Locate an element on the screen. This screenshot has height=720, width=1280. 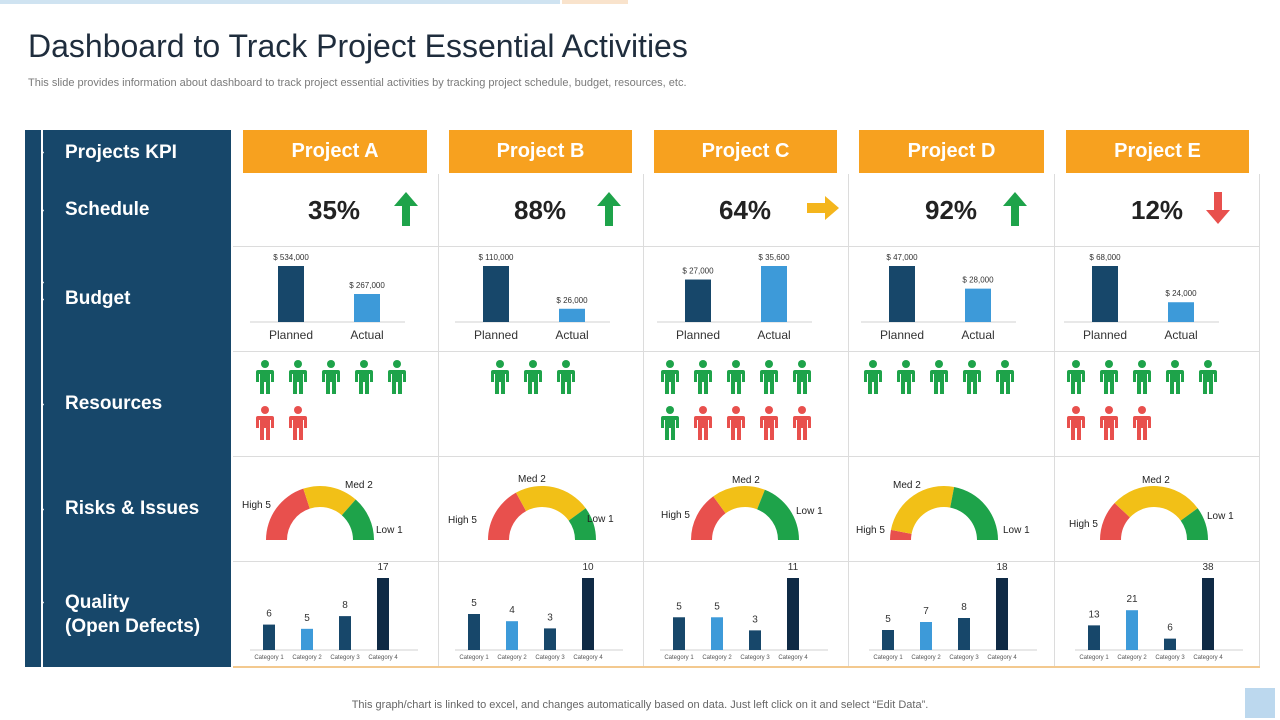
resources-b is located at coordinates (533, 377).